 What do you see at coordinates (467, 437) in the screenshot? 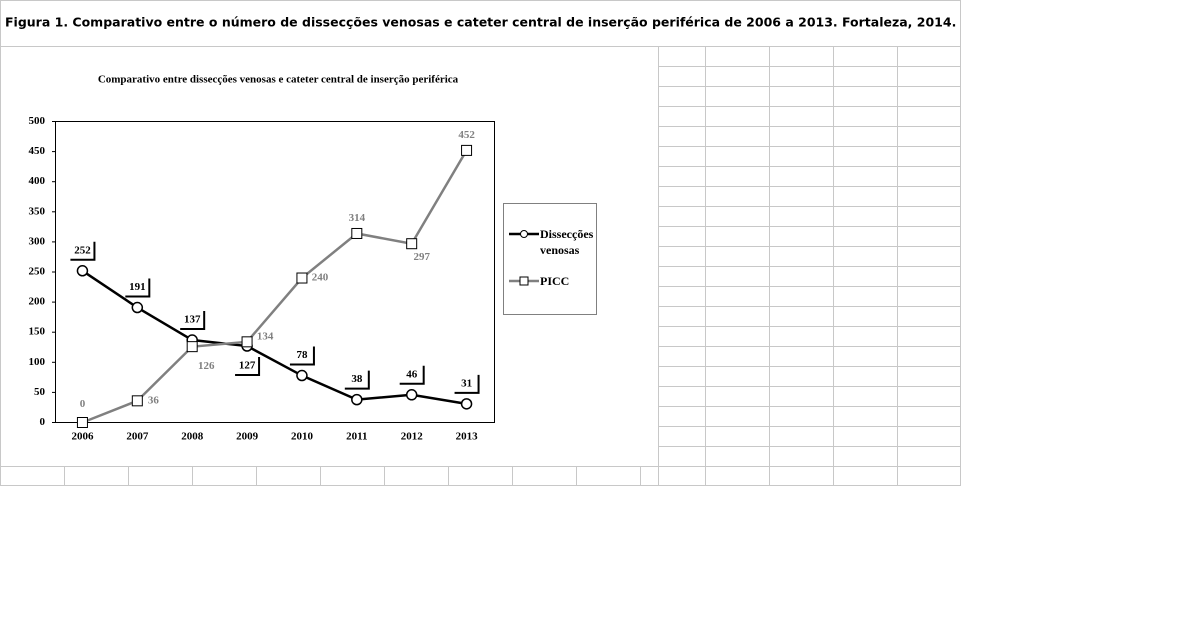
I see `x-tick-label: 2013` at bounding box center [467, 437].